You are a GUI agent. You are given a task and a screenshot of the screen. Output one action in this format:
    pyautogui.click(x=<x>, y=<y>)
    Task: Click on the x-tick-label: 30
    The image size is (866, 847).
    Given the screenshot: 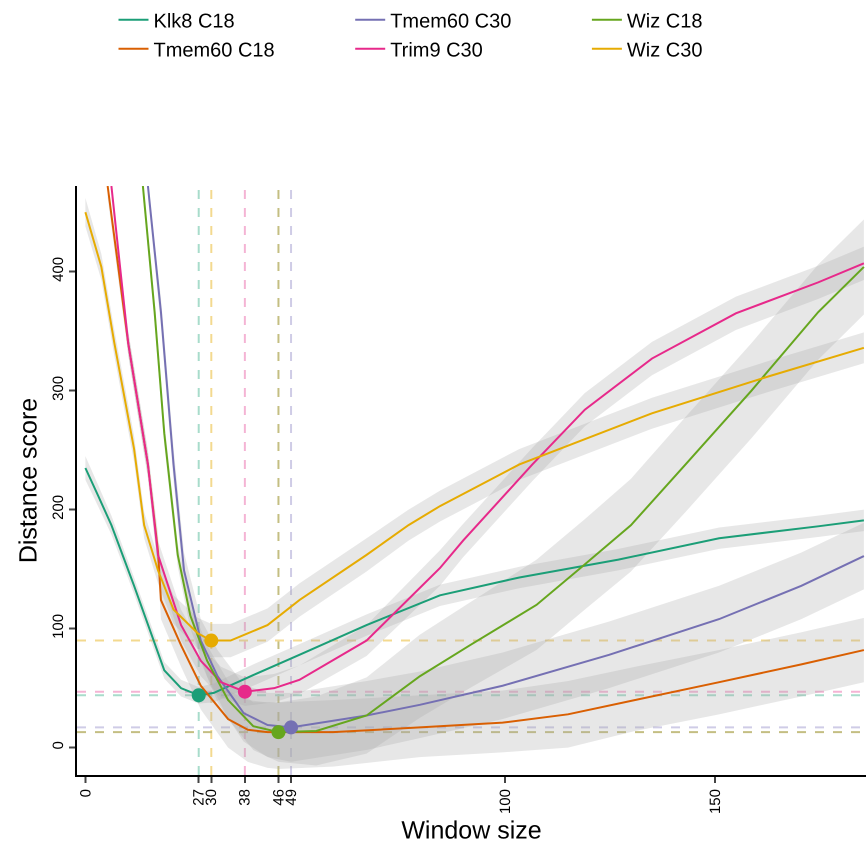 What is the action you would take?
    pyautogui.click(x=211, y=797)
    